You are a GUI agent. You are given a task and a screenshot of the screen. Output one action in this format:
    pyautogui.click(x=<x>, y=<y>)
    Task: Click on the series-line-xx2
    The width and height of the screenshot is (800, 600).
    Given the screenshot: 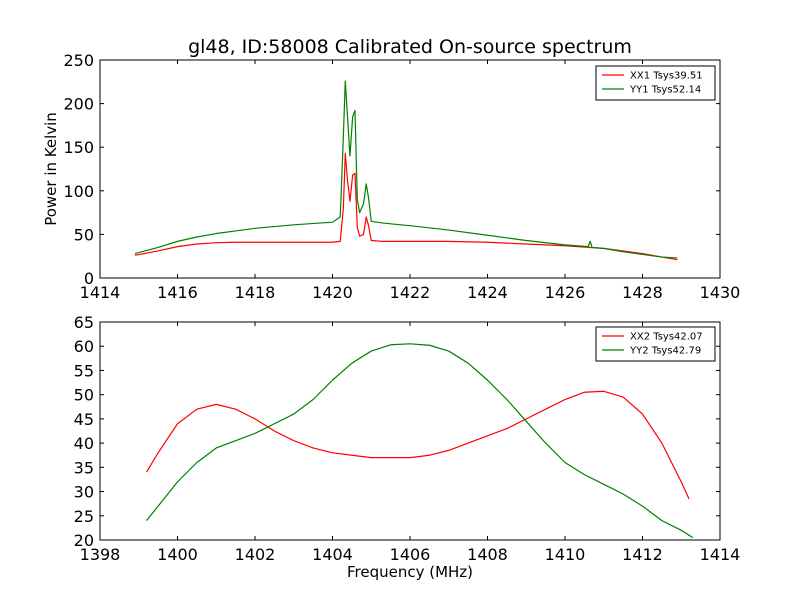 What is the action you would take?
    pyautogui.click(x=417, y=445)
    